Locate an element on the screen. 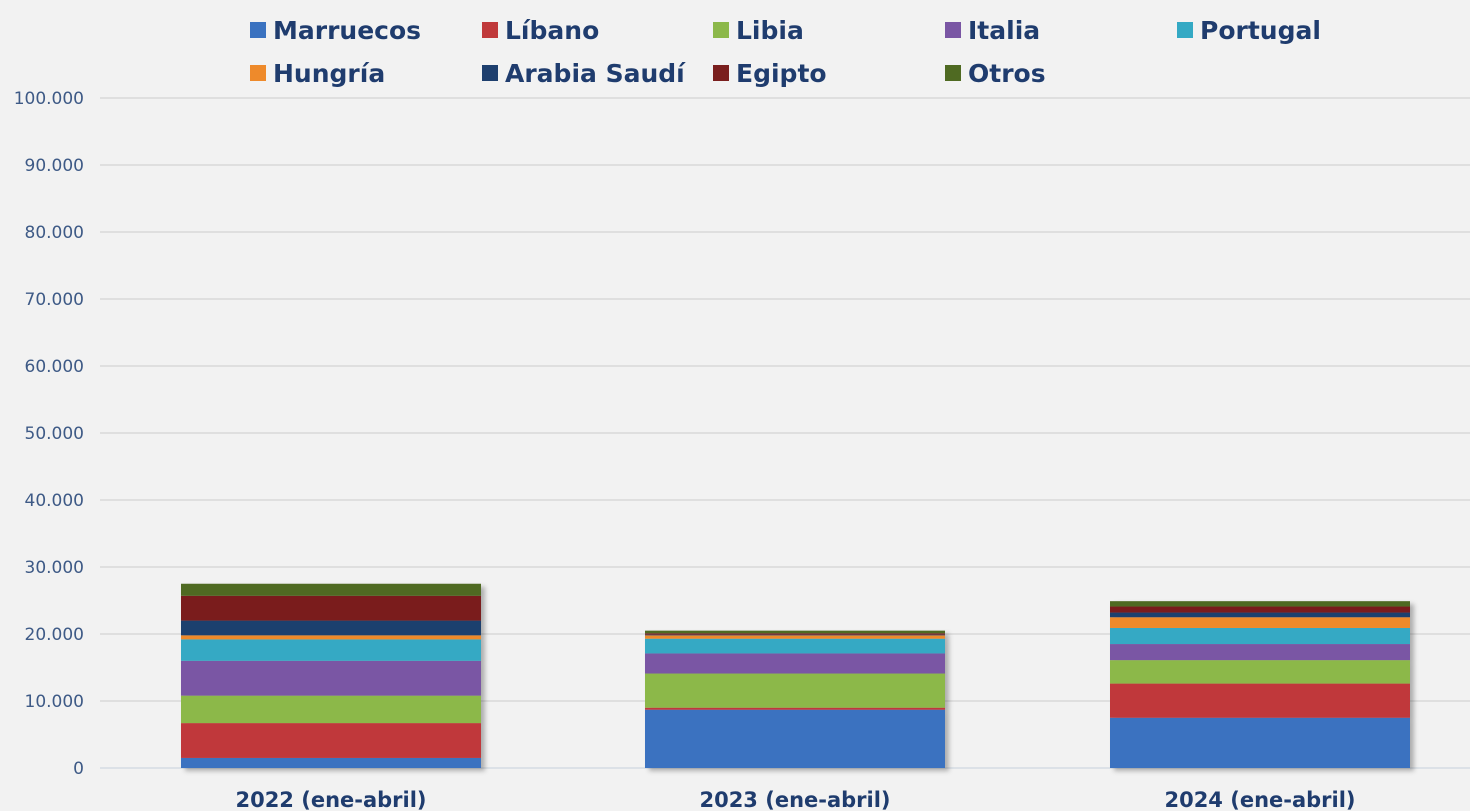 The height and width of the screenshot is (811, 1470). legend-item: Arabia Saudí is located at coordinates (584, 73).